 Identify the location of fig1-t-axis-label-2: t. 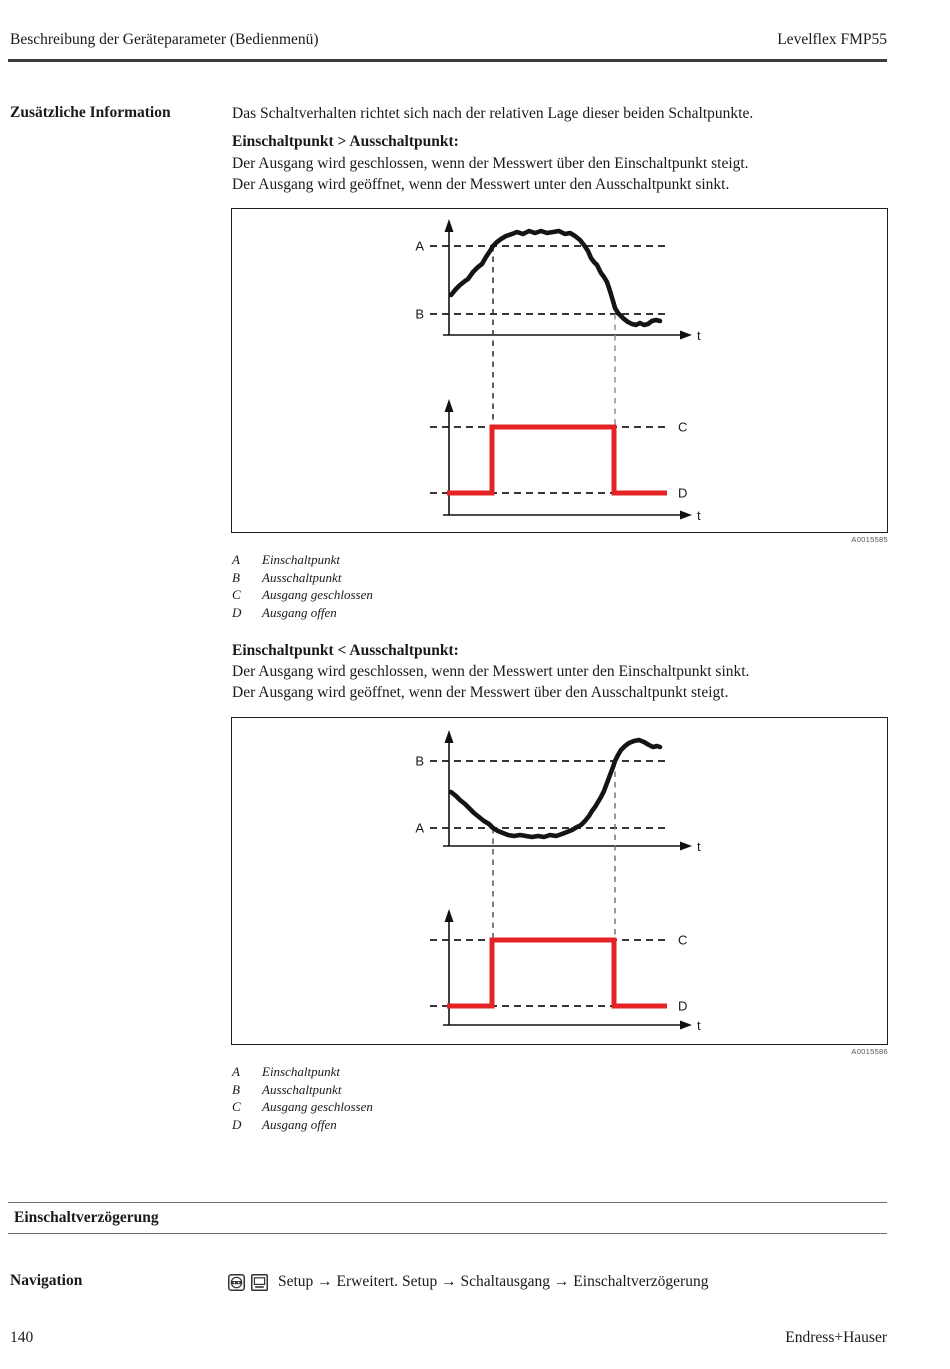
(699, 515).